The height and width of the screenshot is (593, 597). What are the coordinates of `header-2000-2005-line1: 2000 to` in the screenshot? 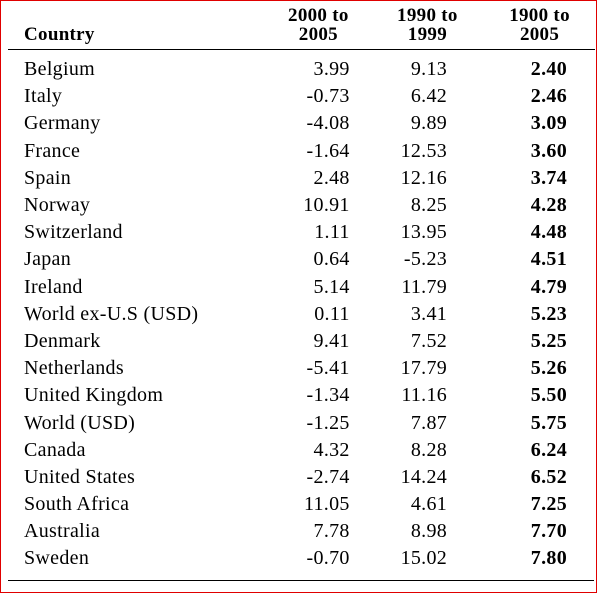 It's located at (318, 15).